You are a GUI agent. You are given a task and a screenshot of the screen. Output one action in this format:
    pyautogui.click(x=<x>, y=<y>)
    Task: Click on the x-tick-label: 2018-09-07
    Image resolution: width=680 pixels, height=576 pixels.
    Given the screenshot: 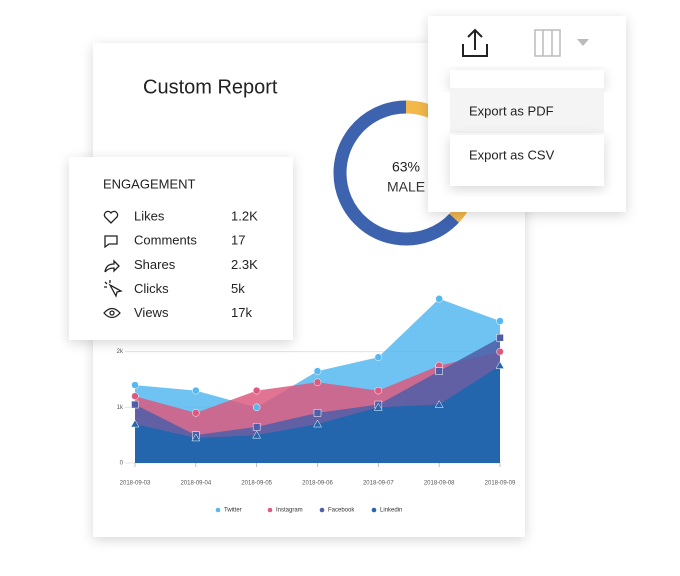 What is the action you would take?
    pyautogui.click(x=378, y=484)
    